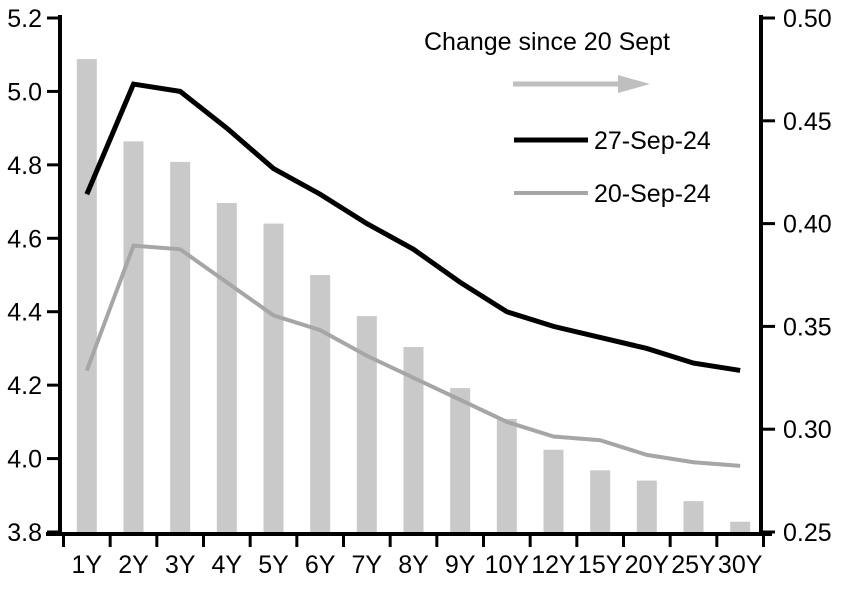 This screenshot has height=589, width=852. Describe the element at coordinates (693, 517) in the screenshot. I see `bar-25Y` at that location.